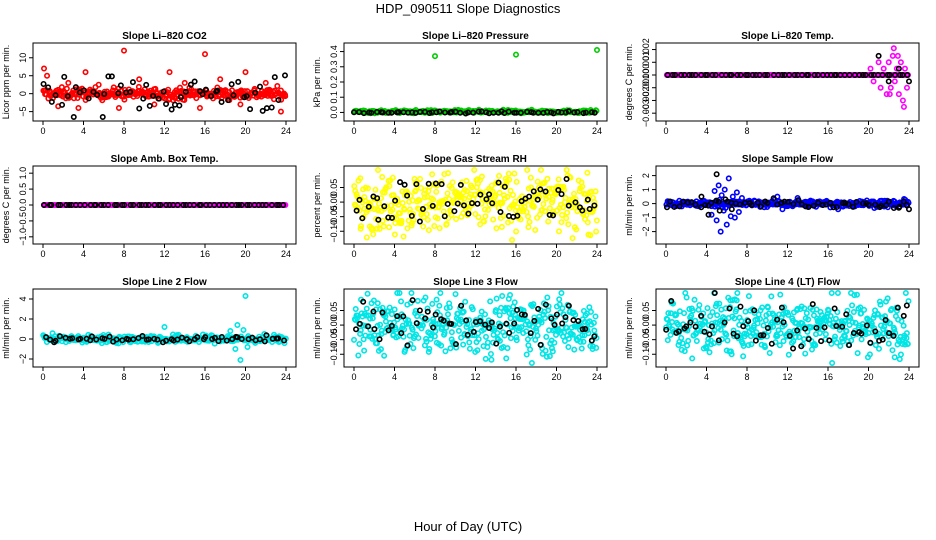 This screenshot has height=540, width=936. What do you see at coordinates (334, 51) in the screenshot?
I see `y-tick-label: 0.4` at bounding box center [334, 51].